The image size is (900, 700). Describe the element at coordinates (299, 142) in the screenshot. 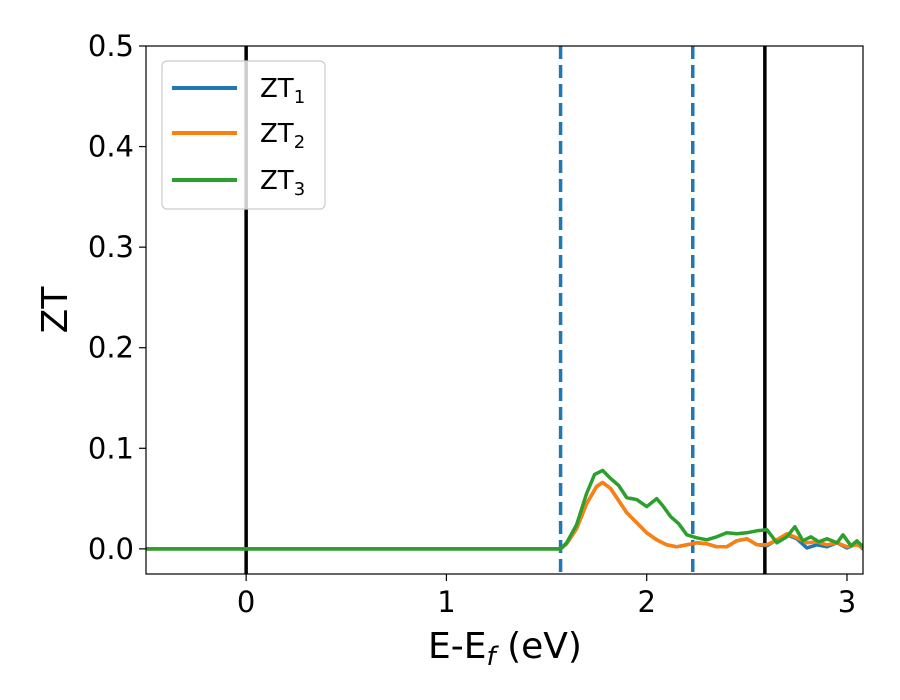

I see `legend-label-zt2-sub: 2` at that location.